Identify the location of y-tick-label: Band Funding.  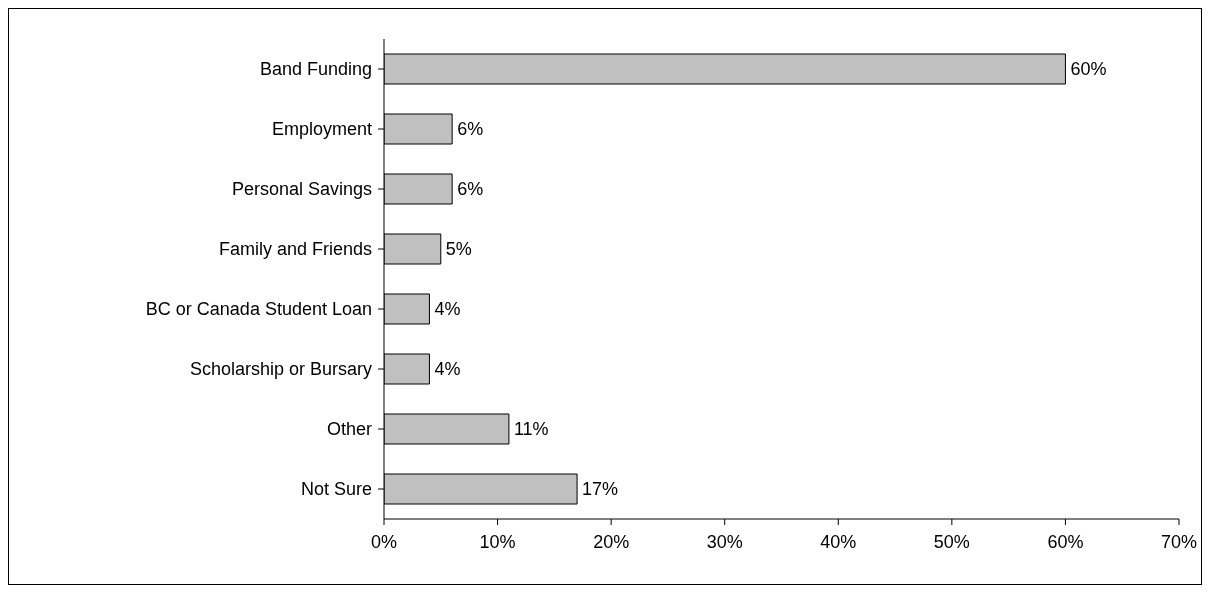
(315, 69).